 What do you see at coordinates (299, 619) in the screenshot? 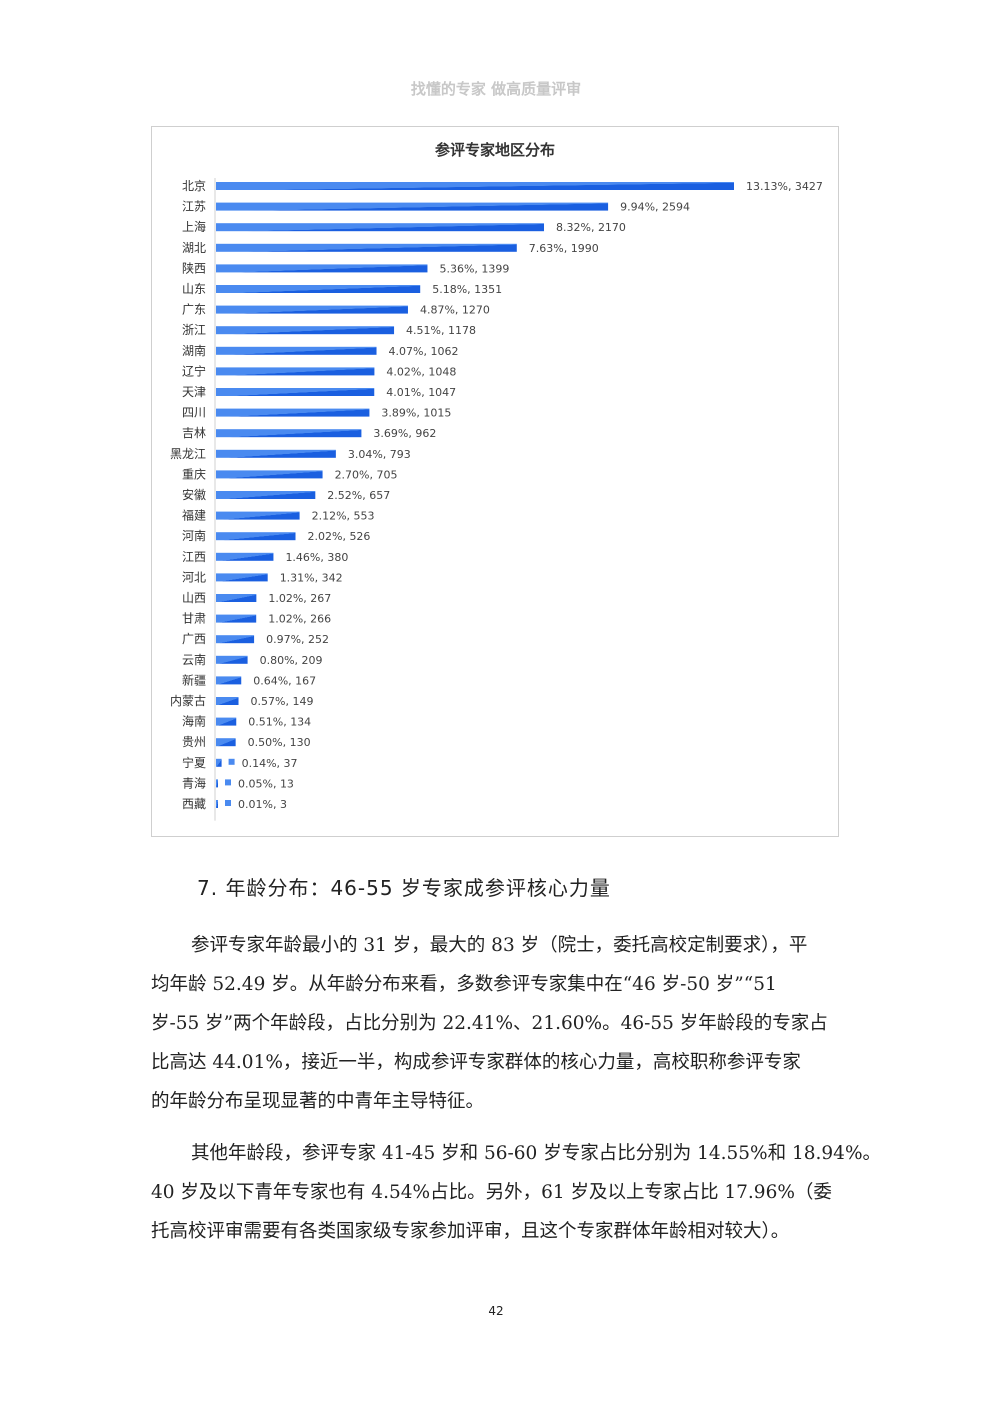
I see `data-label: 1.02%, 266` at bounding box center [299, 619].